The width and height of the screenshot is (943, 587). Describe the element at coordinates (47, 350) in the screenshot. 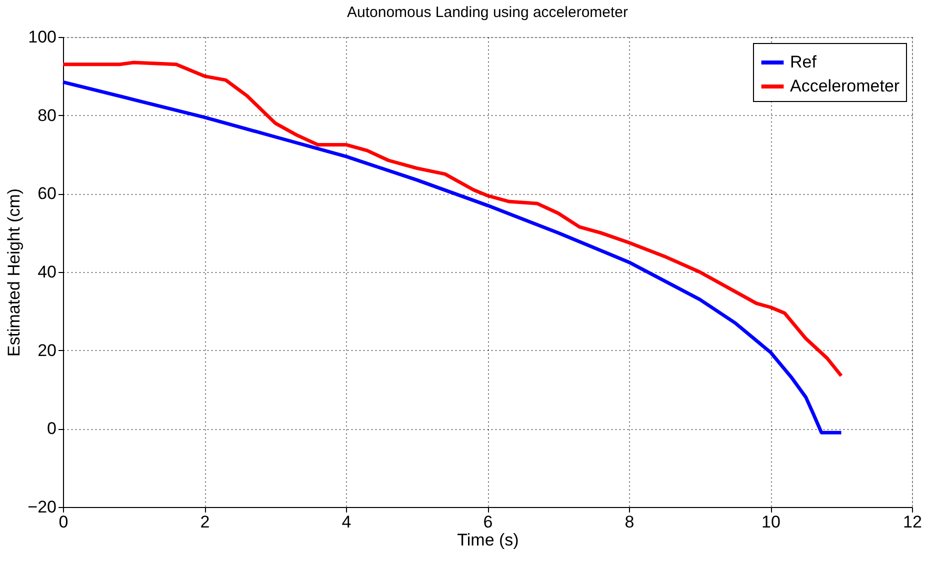

I see `y-tick-label: 20` at that location.